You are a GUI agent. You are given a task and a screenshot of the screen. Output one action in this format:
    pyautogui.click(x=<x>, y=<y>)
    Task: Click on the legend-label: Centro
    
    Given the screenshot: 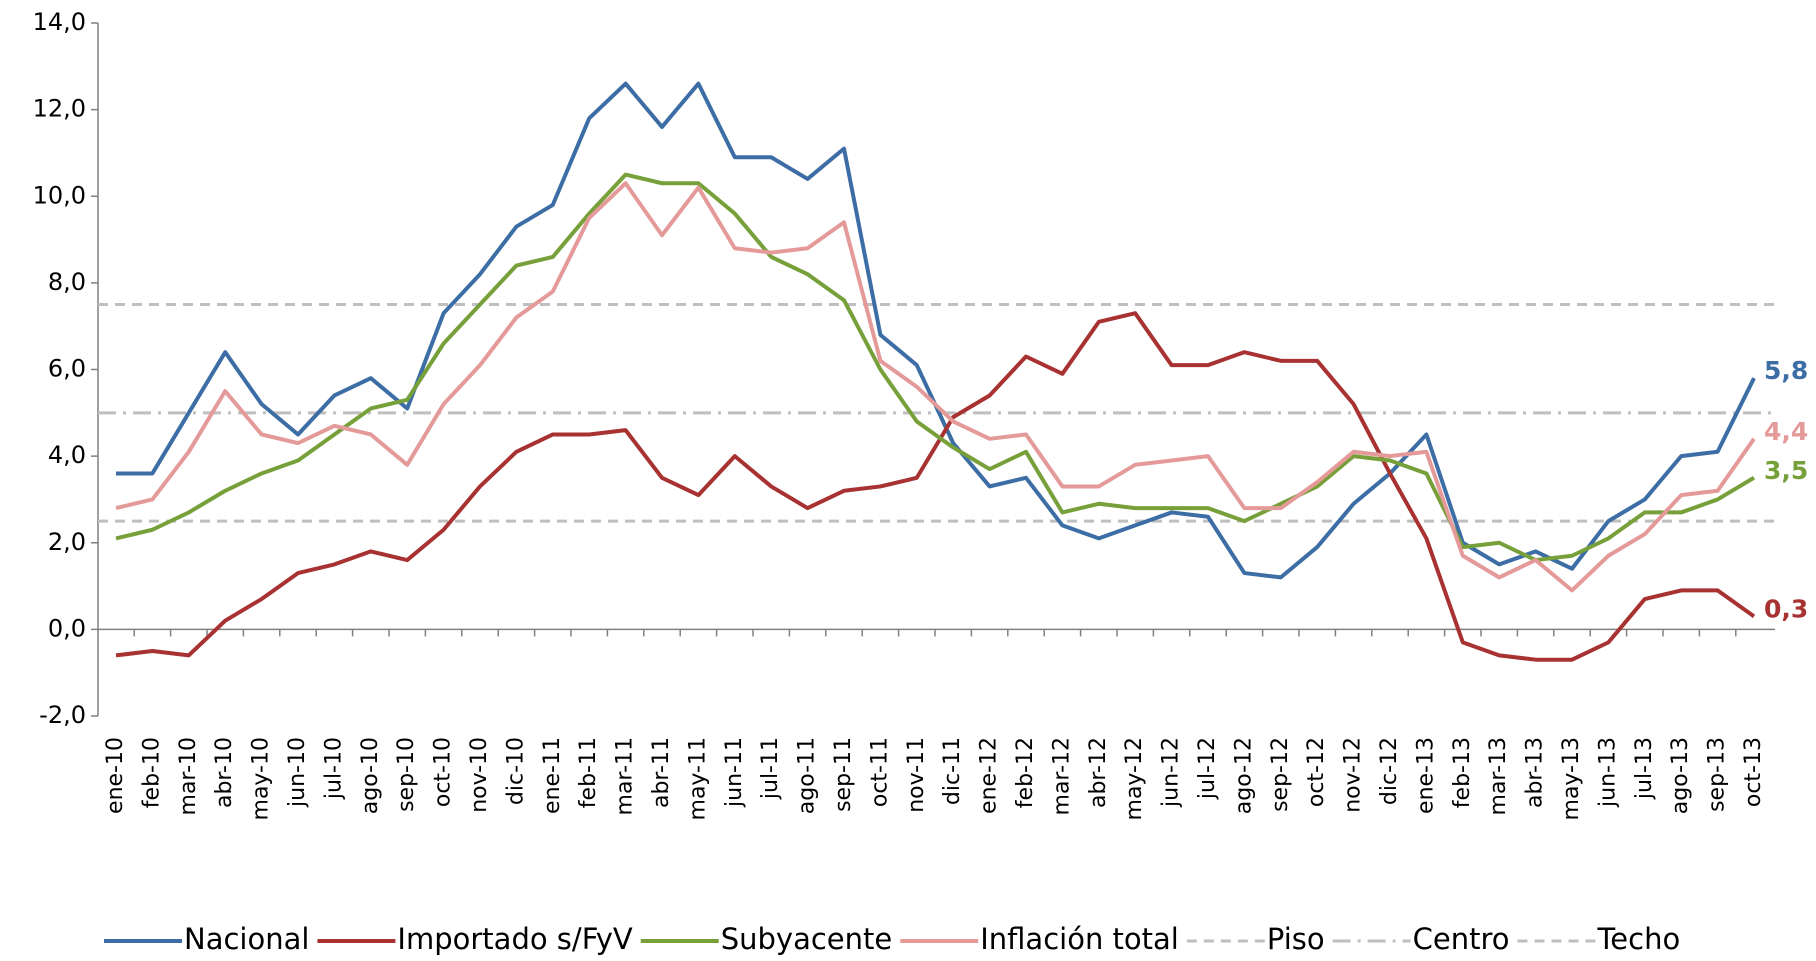 What is the action you would take?
    pyautogui.click(x=1461, y=939)
    